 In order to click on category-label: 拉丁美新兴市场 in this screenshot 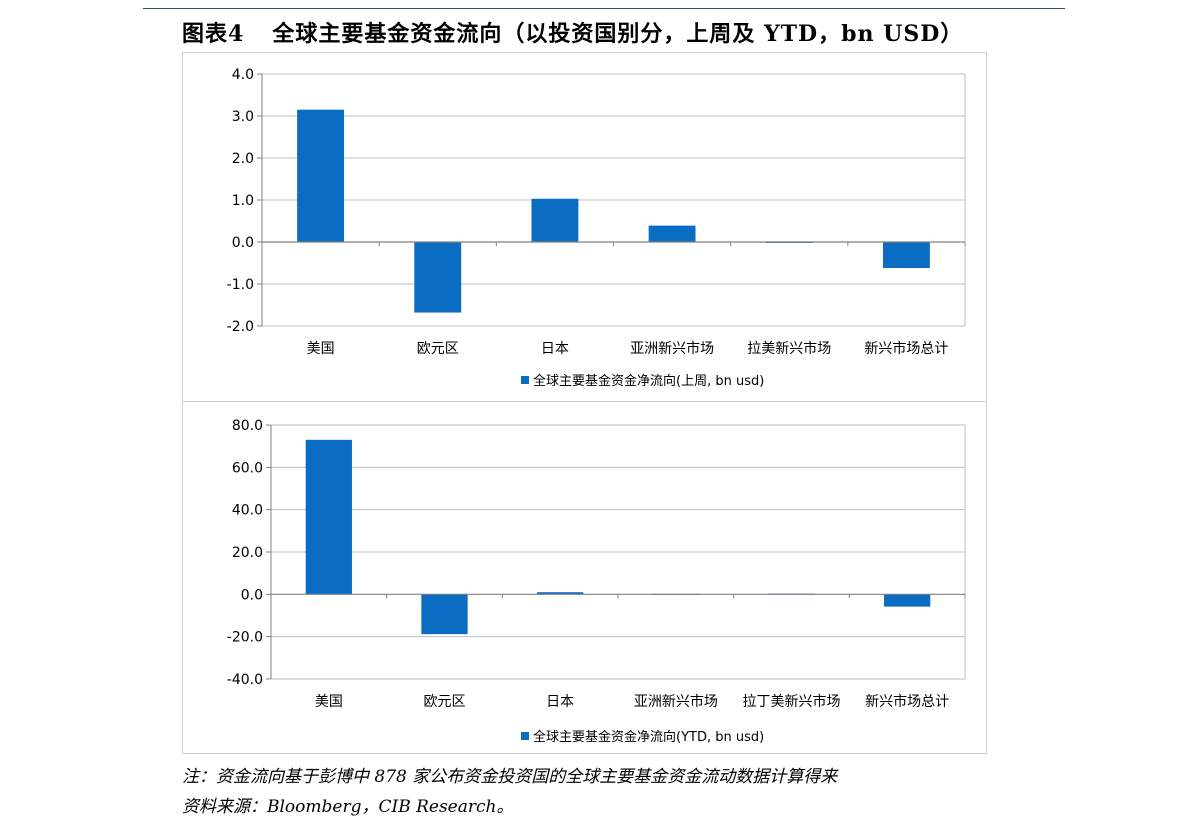, I will do `click(792, 701)`.